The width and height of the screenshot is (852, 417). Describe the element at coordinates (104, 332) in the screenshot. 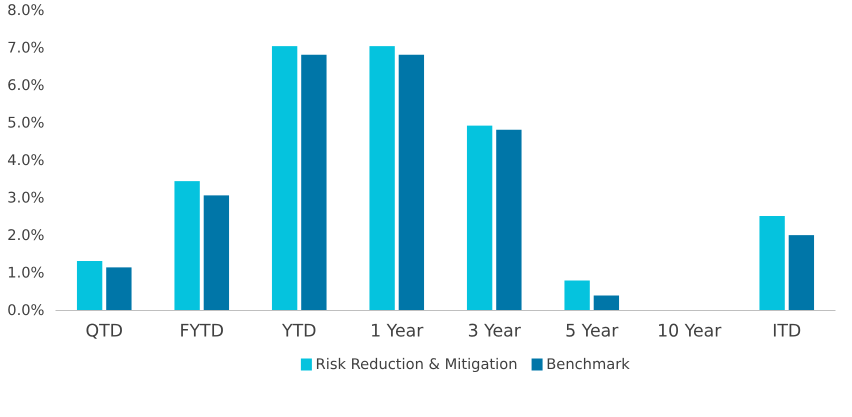

I see `x-tick-label: QTD` at that location.